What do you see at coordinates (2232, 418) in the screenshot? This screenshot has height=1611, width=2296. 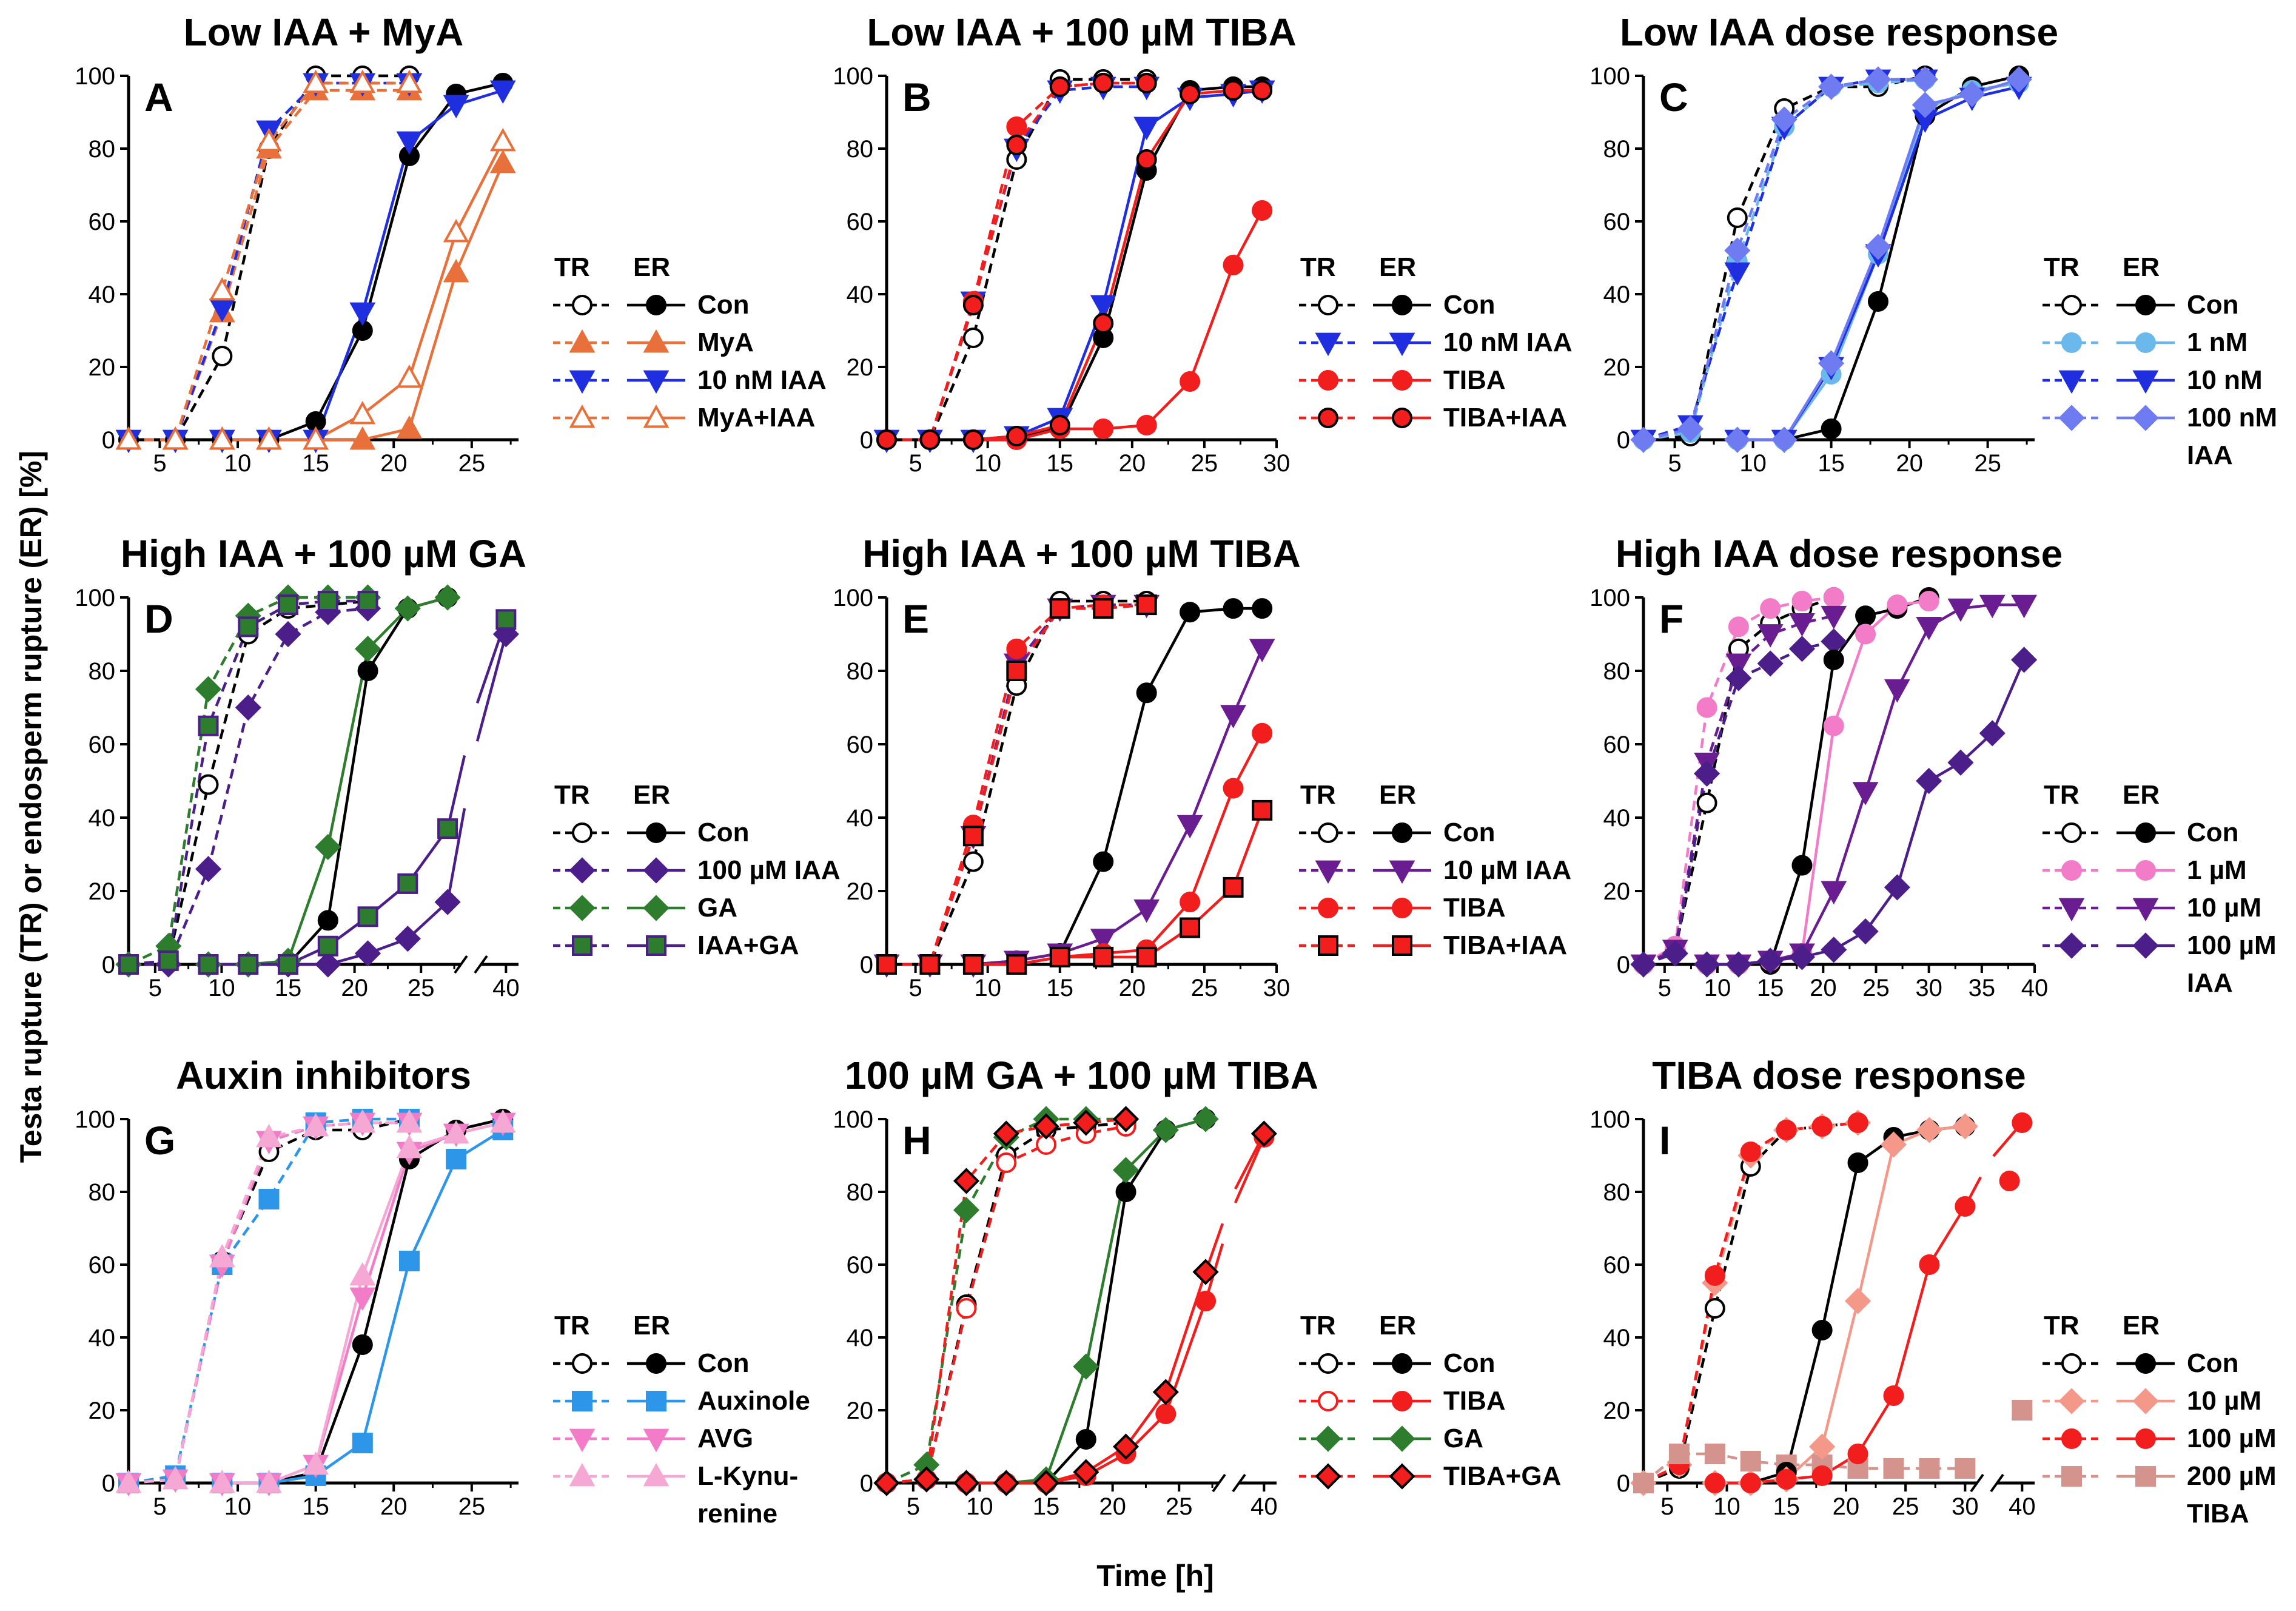 I see `legend-label: 100 nM` at bounding box center [2232, 418].